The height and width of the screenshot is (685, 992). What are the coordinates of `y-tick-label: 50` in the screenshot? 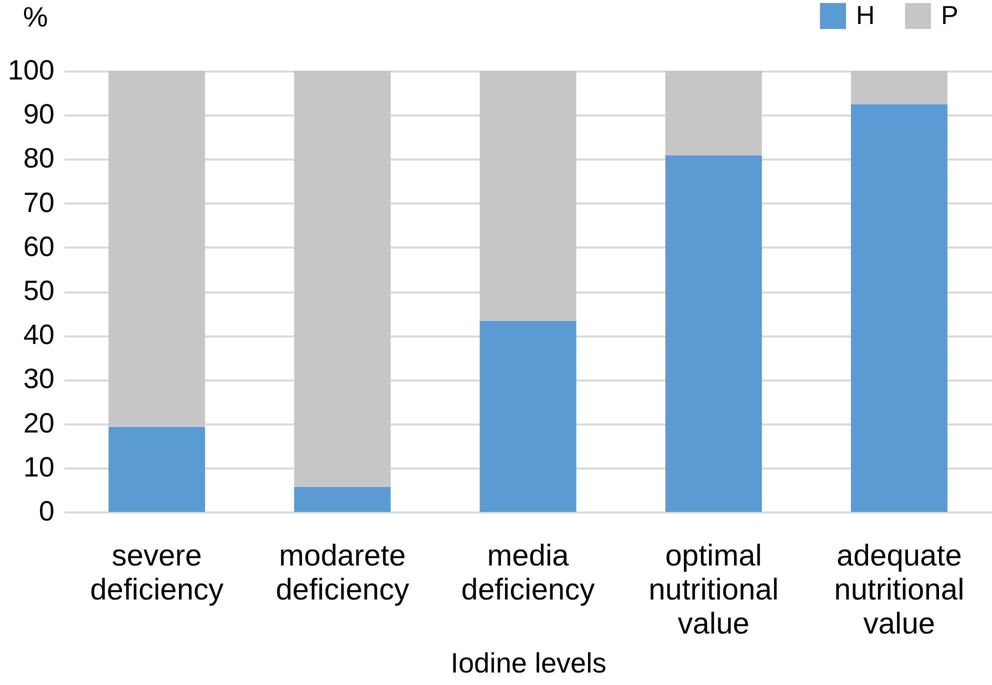 It's located at (38, 290).